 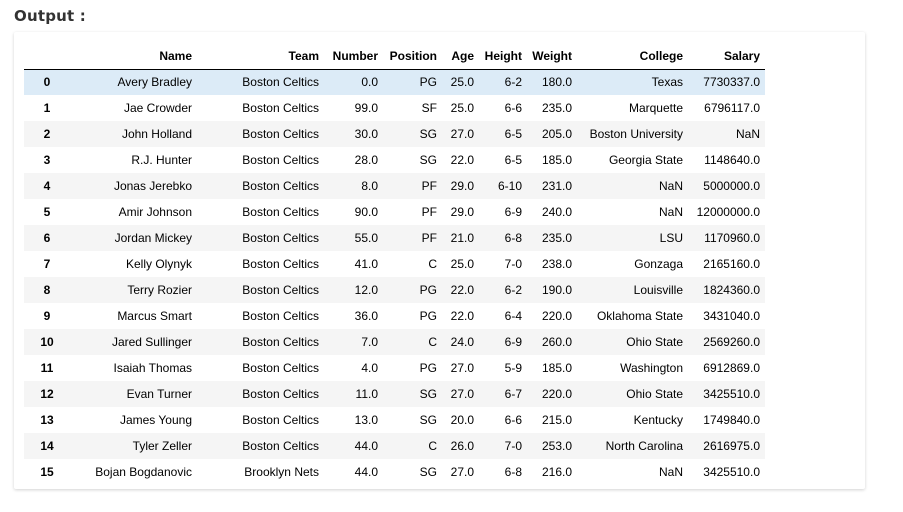 What do you see at coordinates (152, 186) in the screenshot?
I see `cell-name: Jonas Jerebko` at bounding box center [152, 186].